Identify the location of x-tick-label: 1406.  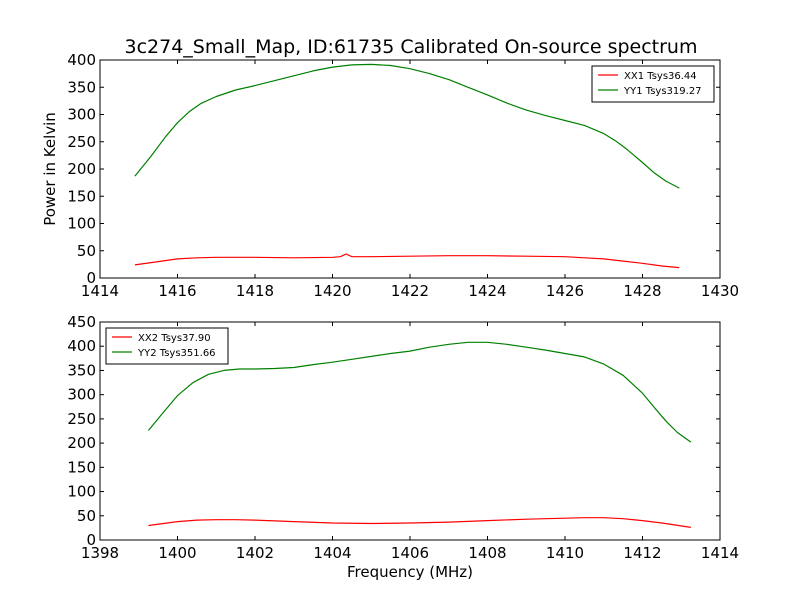
(410, 553).